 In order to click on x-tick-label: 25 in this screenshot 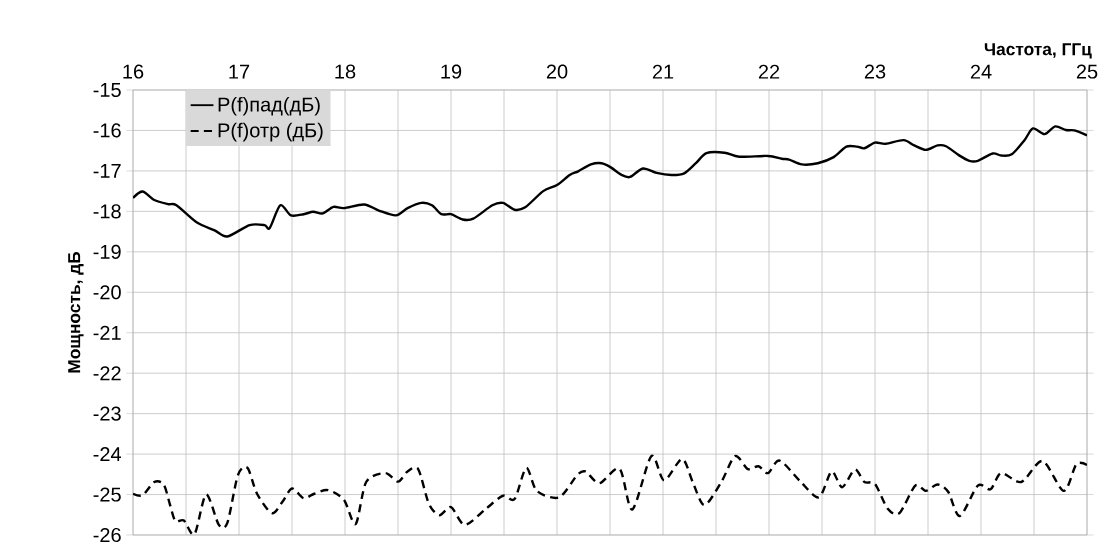, I will do `click(1087, 71)`.